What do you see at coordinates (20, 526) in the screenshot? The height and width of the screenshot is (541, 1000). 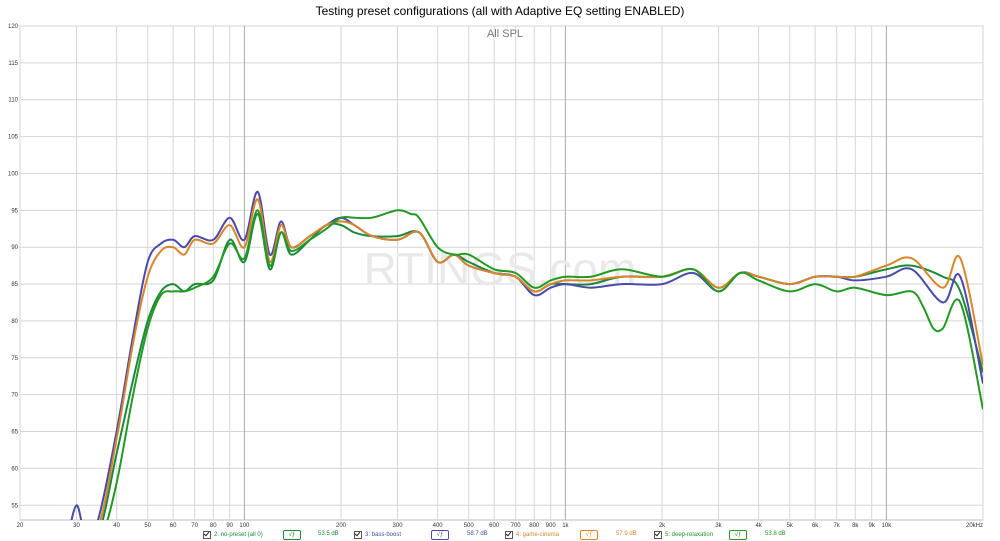 I see `x-tick-label: 20` at bounding box center [20, 526].